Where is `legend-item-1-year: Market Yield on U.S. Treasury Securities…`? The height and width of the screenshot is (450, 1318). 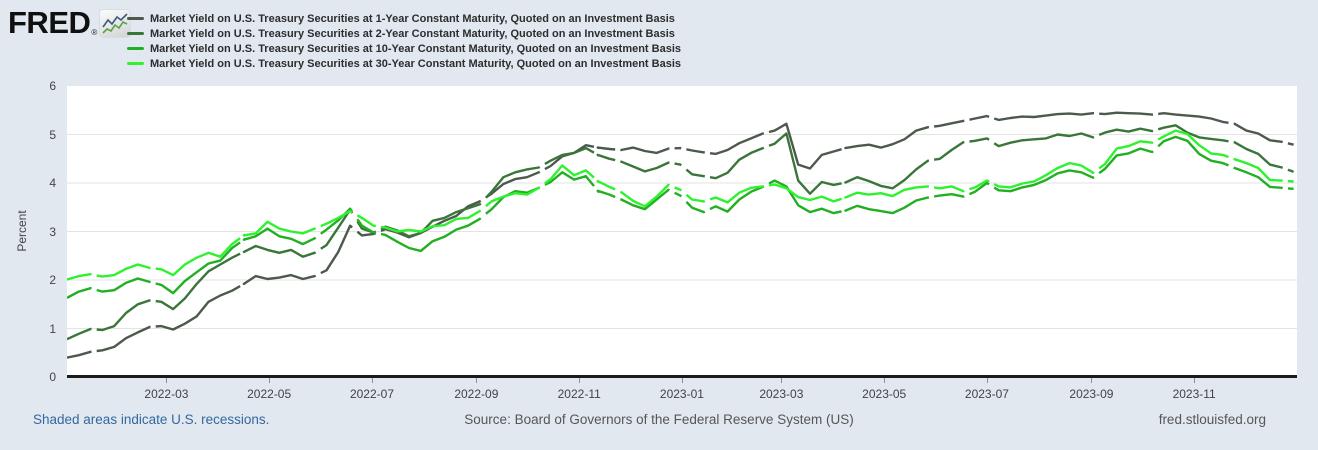
legend-item-1-year: Market Yield on U.S. Treasury Securities… is located at coordinates (404, 18).